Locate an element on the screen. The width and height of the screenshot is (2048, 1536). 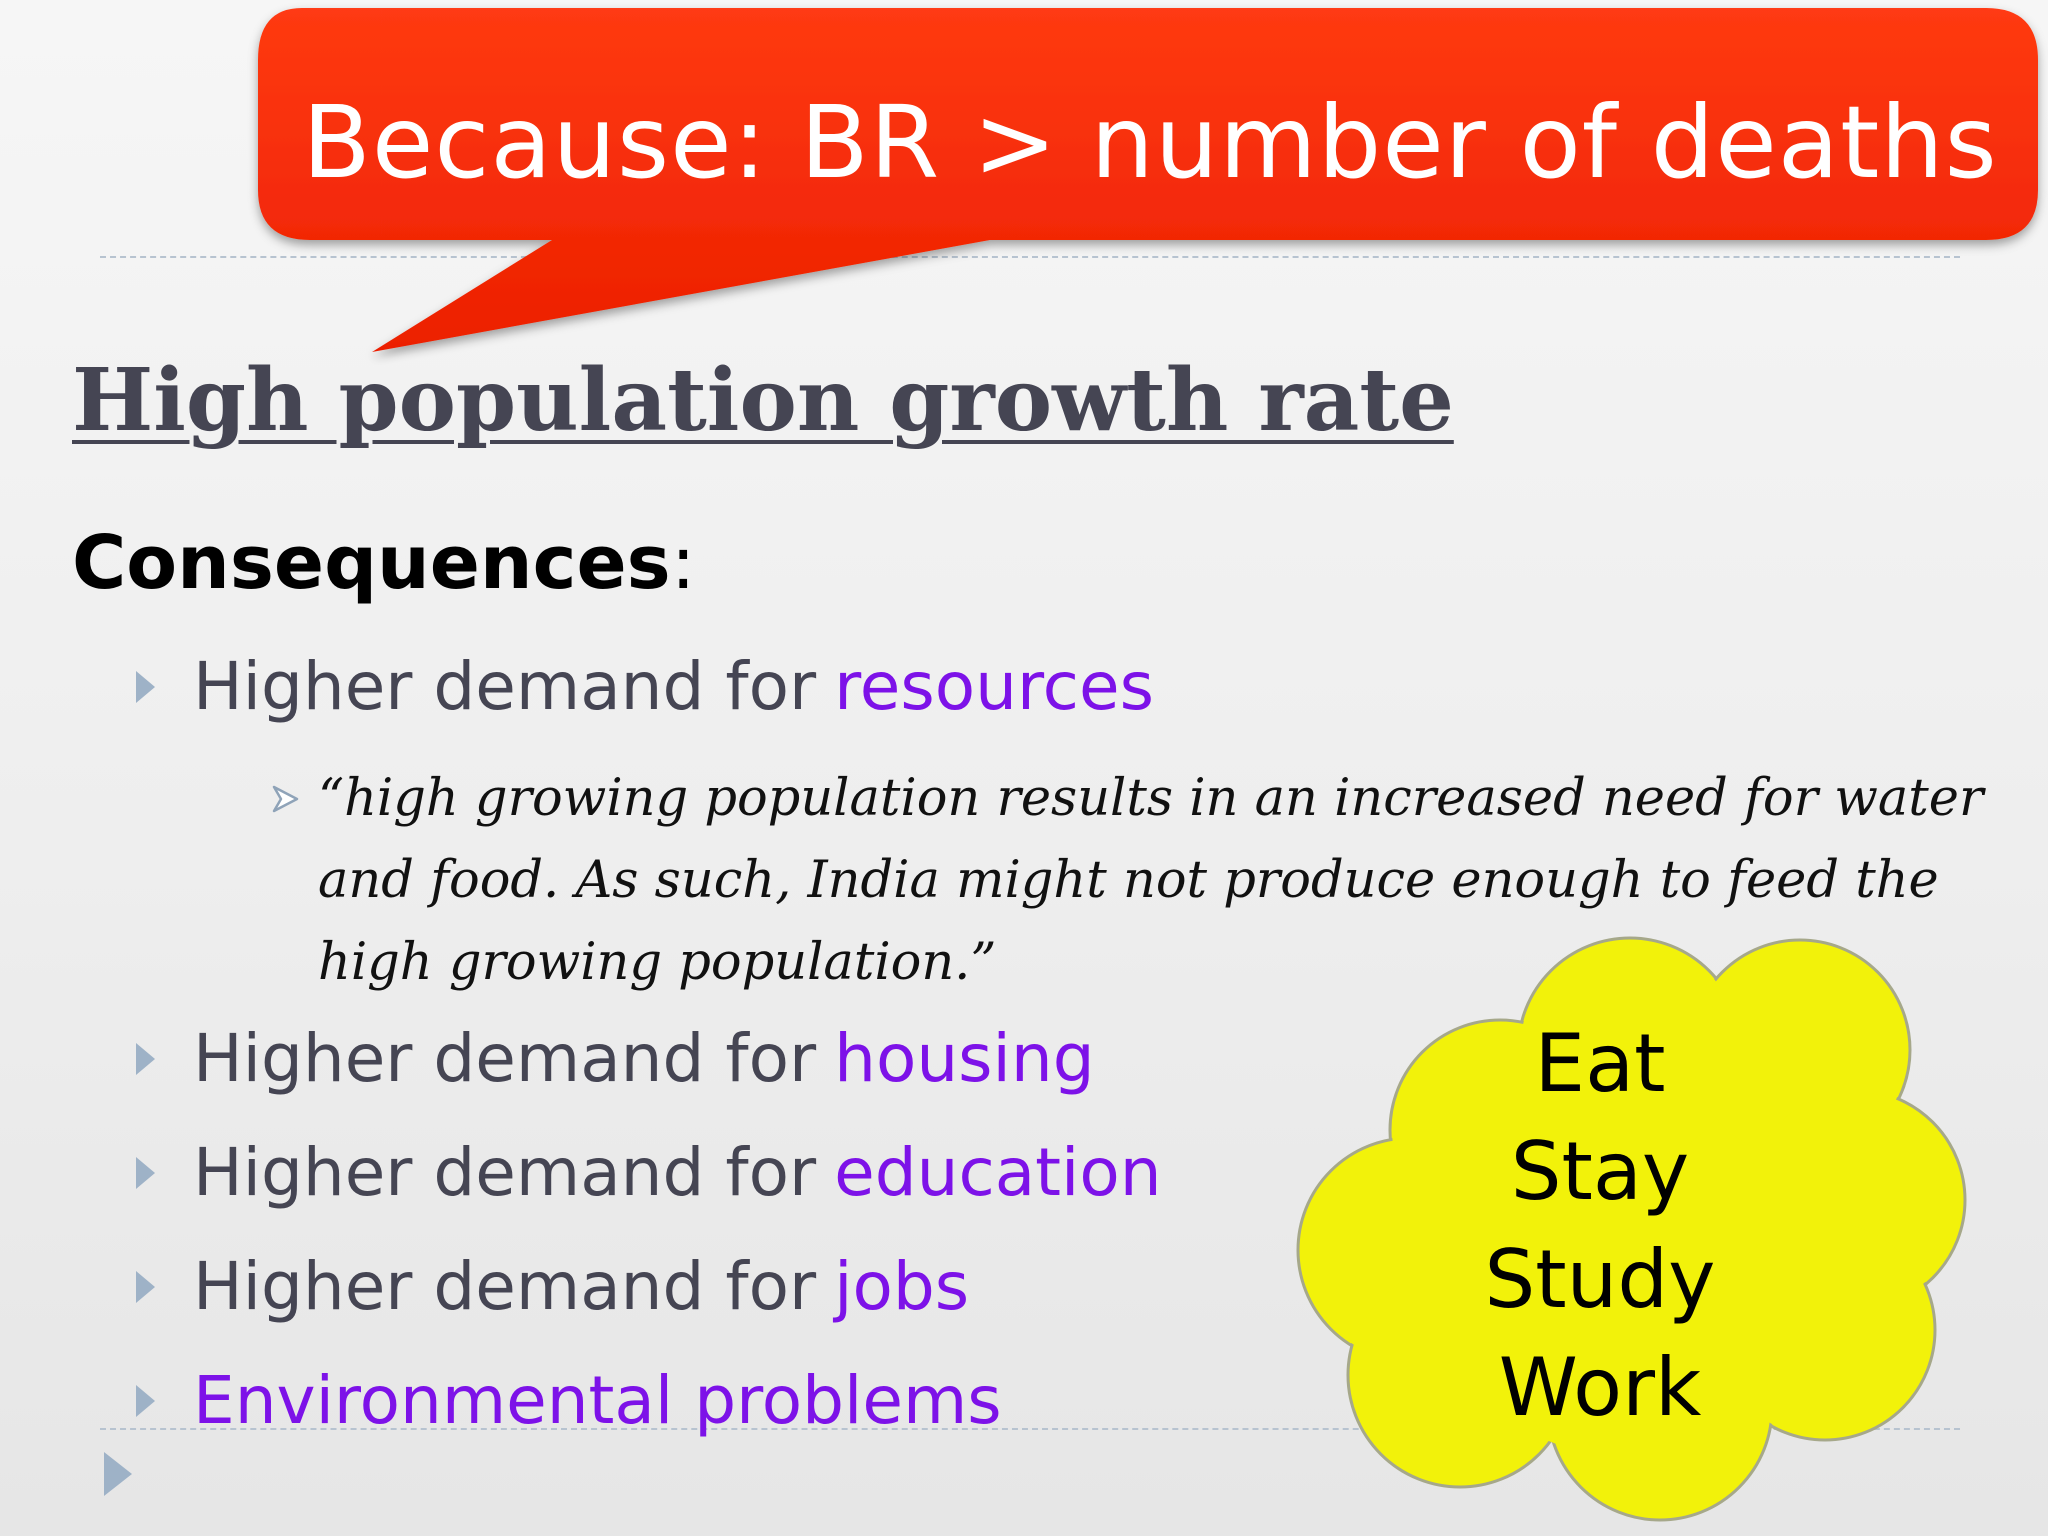
cloud-word: Stay is located at coordinates (1600, 1171).